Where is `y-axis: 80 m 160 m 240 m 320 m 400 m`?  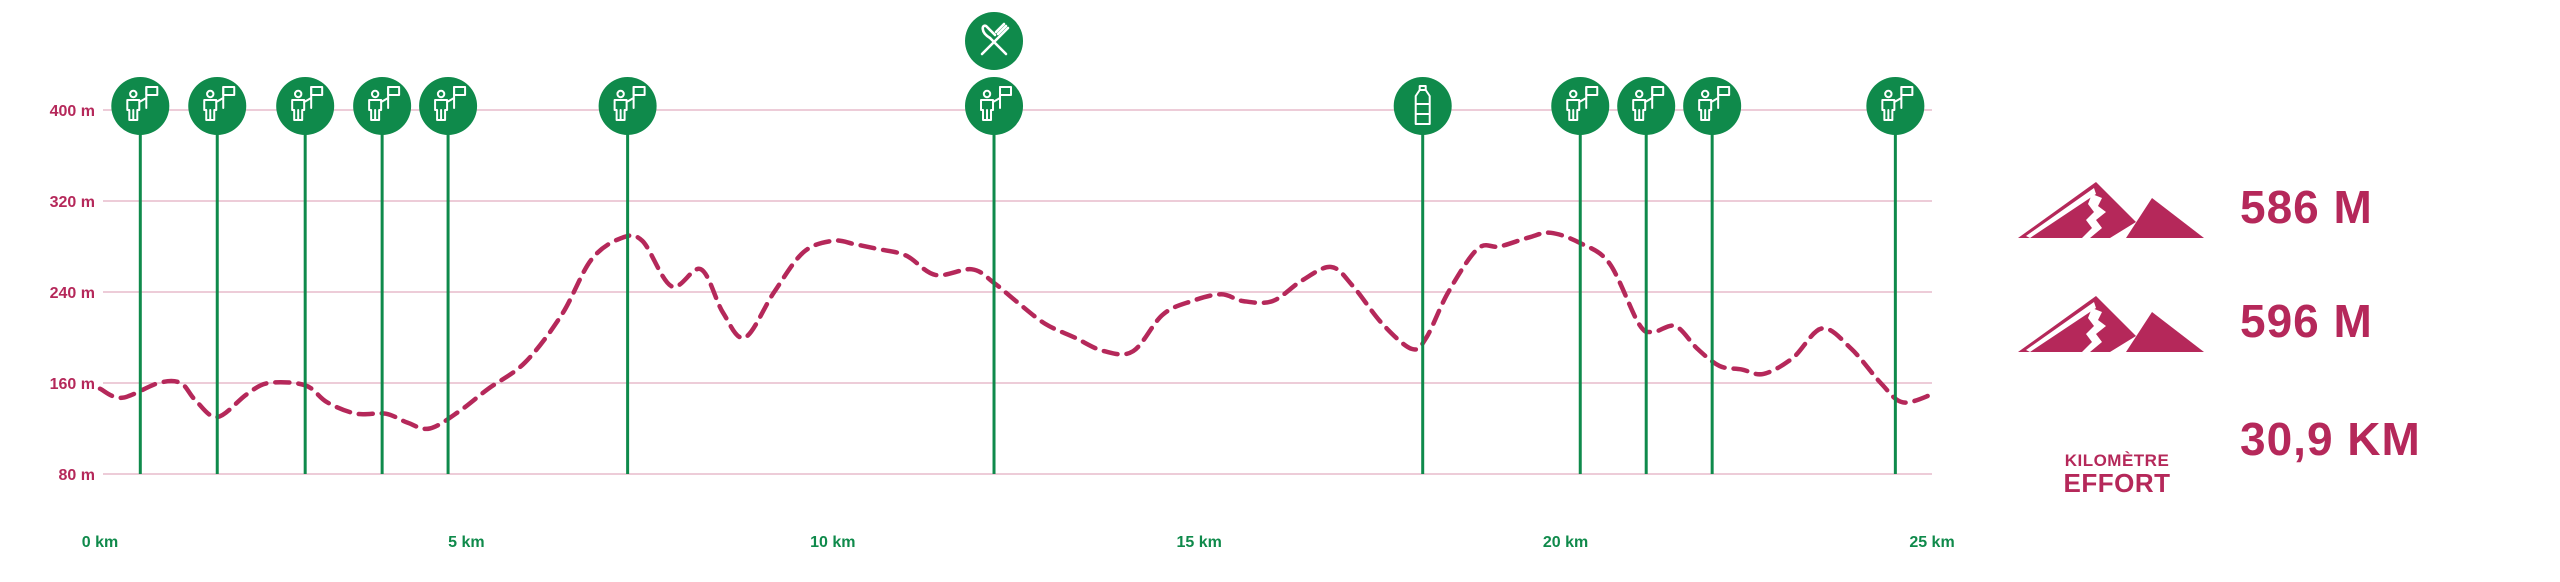 y-axis: 80 m 160 m 240 m 320 m 400 m is located at coordinates (72, 293).